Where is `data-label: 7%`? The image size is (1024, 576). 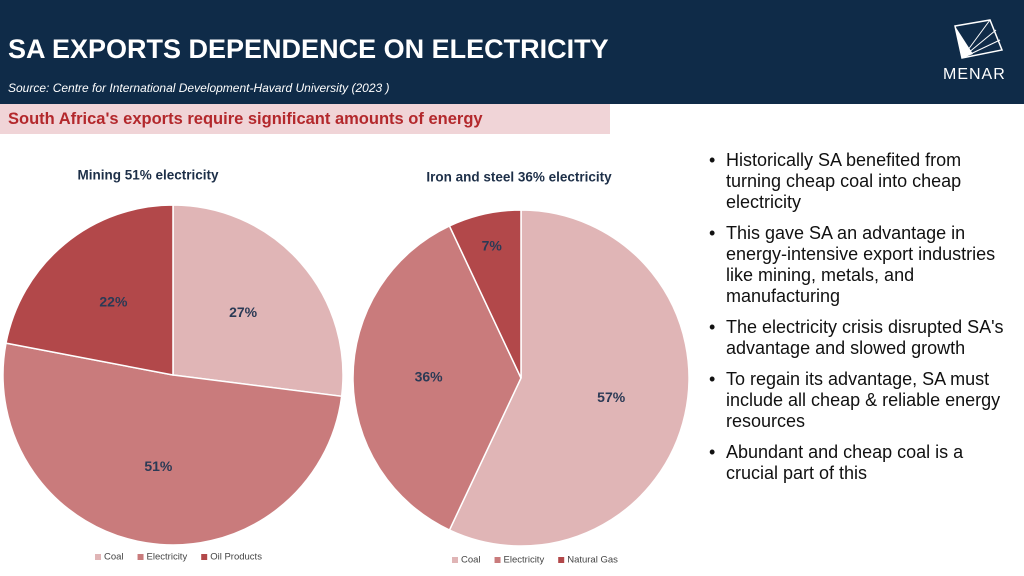
data-label: 7% is located at coordinates (492, 246).